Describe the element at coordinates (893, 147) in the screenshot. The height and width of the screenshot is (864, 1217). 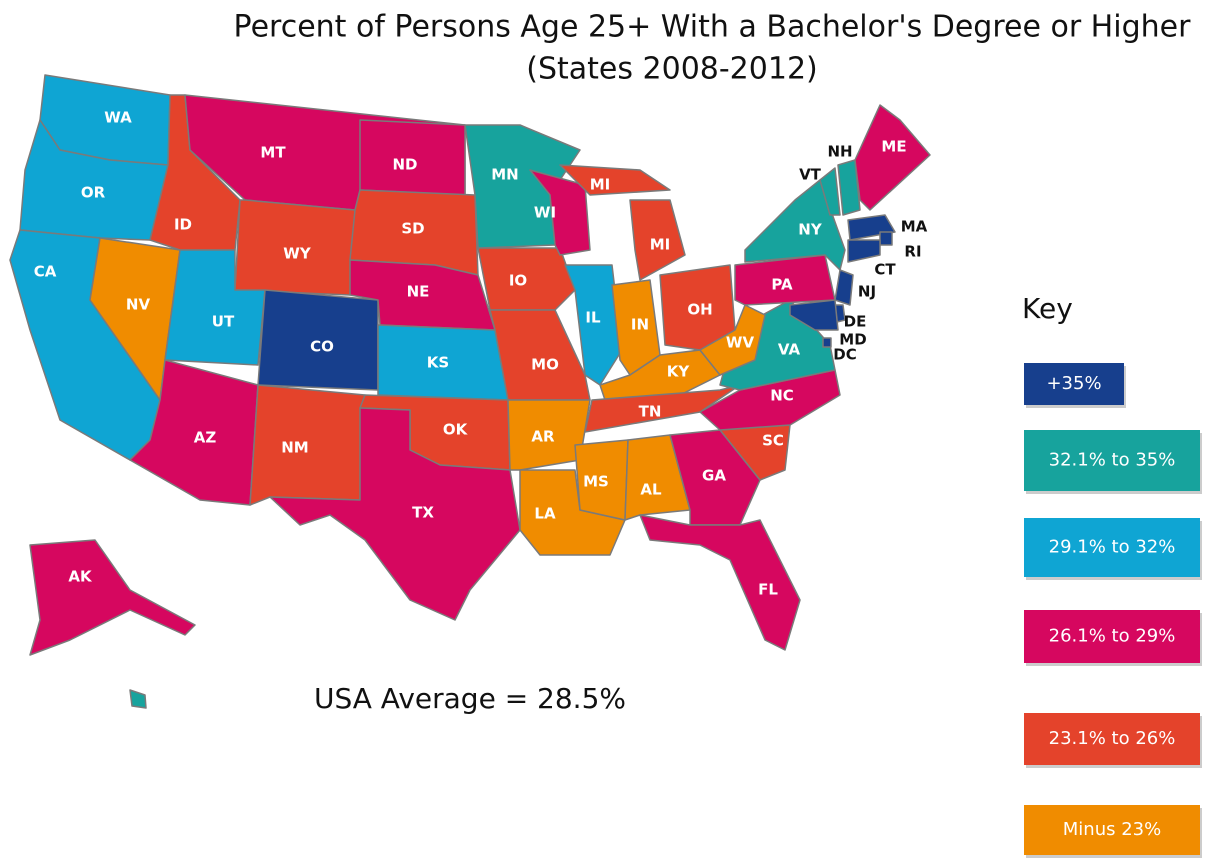
I see `state-label: ME` at that location.